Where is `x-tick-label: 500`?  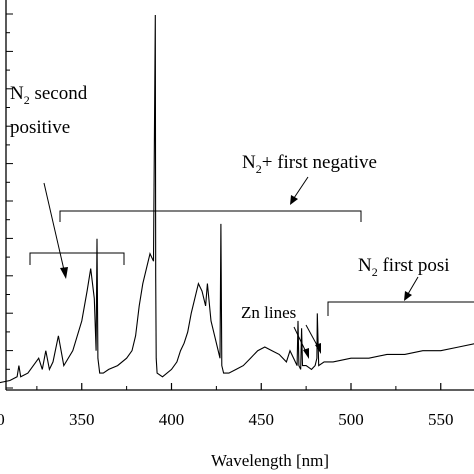 x-tick-label: 500 is located at coordinates (351, 419).